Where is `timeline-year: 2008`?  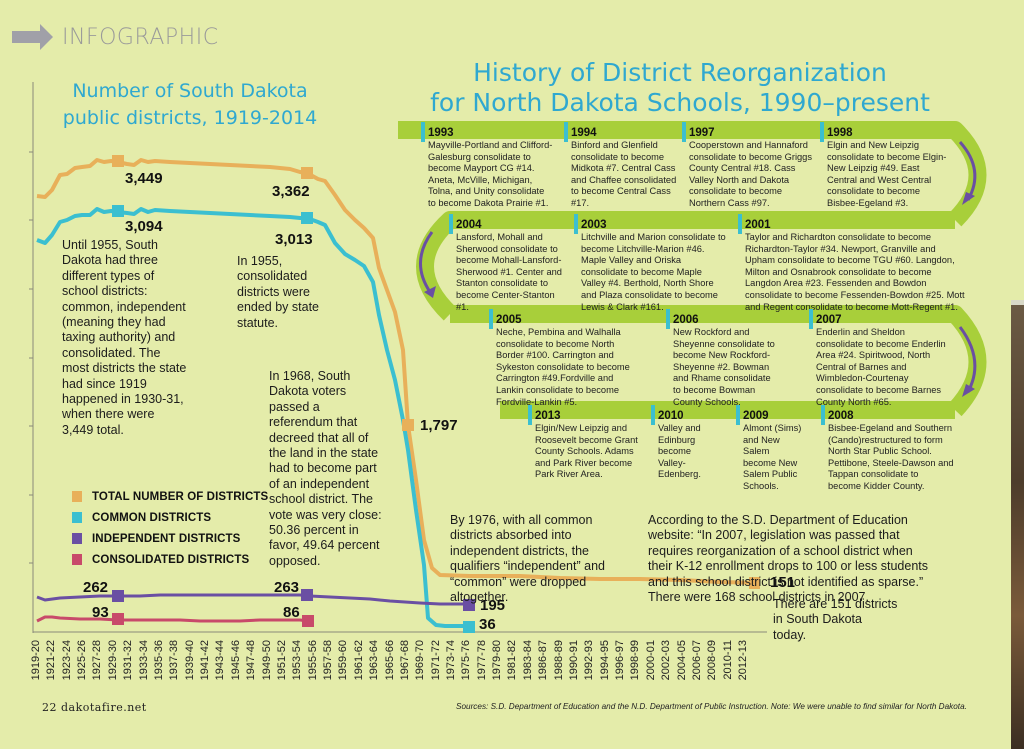
timeline-year: 2008 is located at coordinates (841, 416).